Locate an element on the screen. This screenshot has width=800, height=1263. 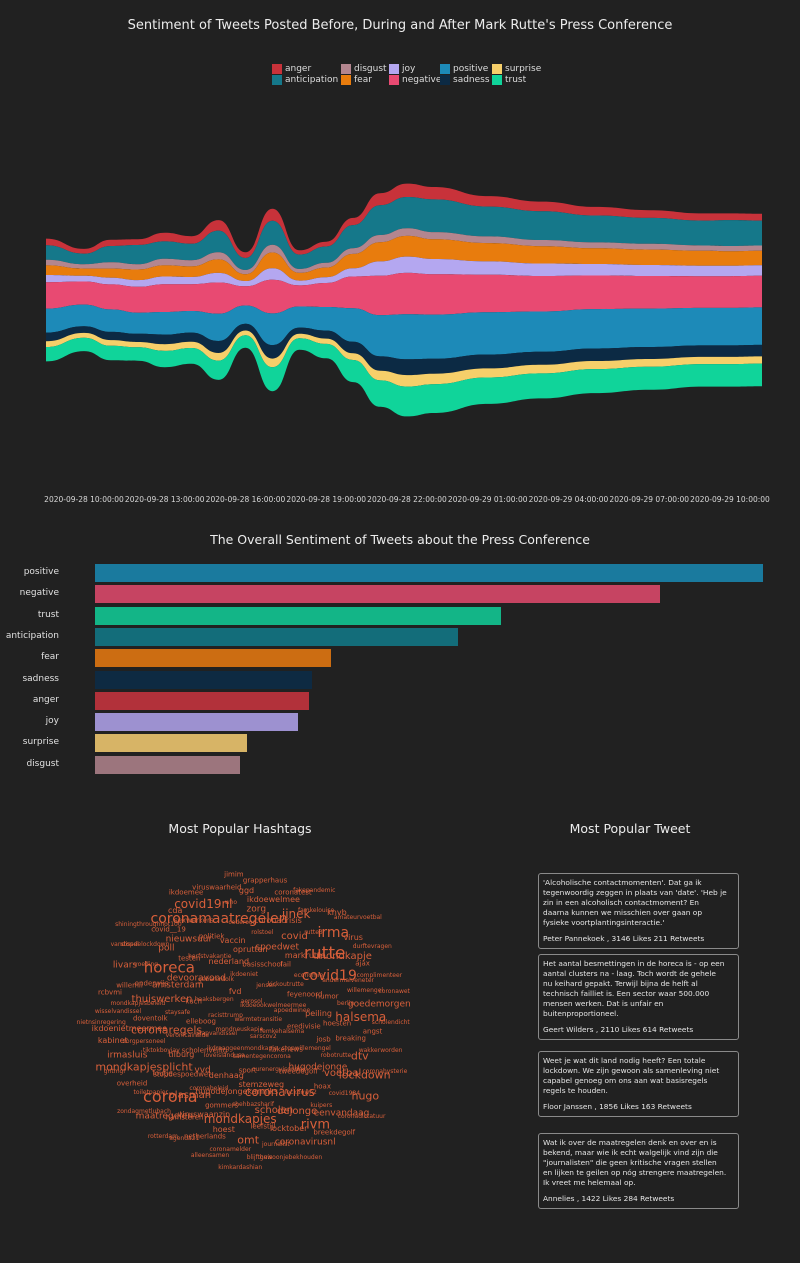
hashtag-word: ajax is located at coordinates (362, 963).